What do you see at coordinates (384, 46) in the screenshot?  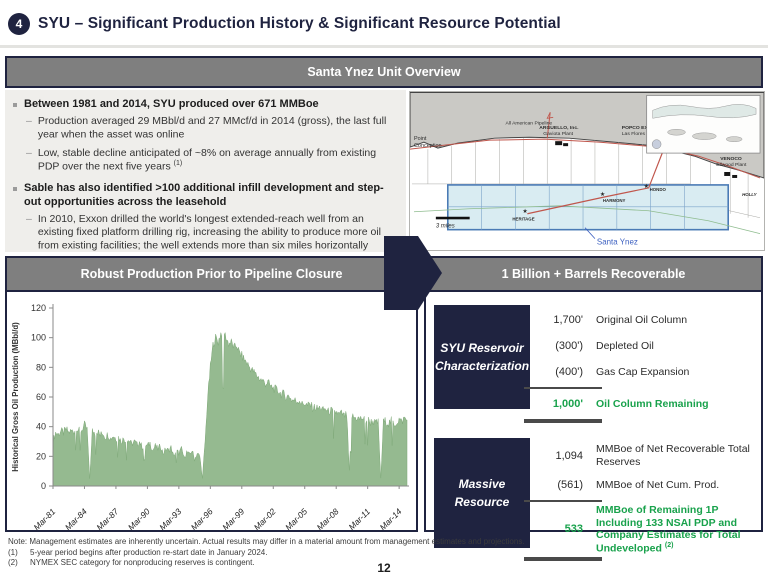 I see `title-divider` at bounding box center [384, 46].